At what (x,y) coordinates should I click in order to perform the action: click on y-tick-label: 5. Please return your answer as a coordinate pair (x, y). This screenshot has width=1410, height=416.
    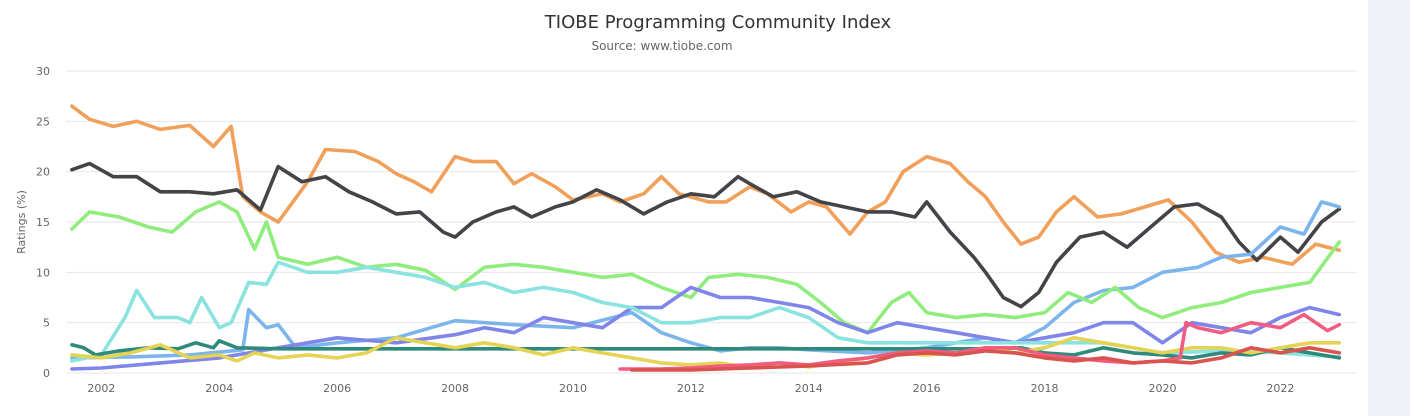
    Looking at the image, I should click on (46, 323).